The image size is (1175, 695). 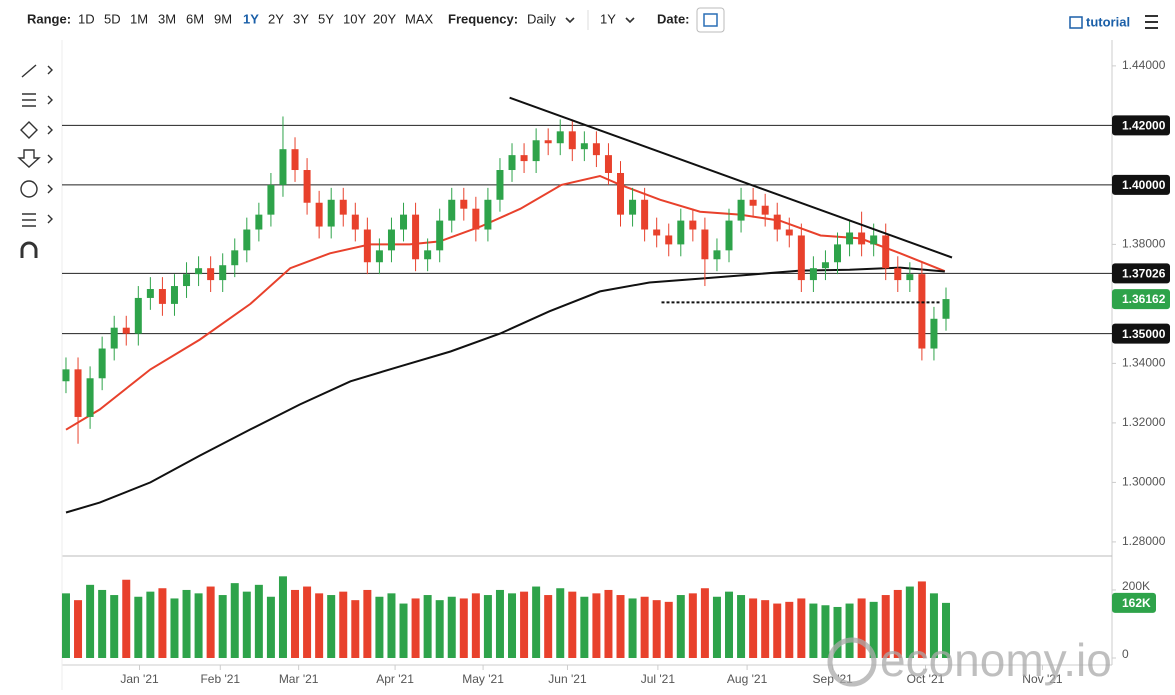 What do you see at coordinates (29, 220) in the screenshot?
I see `measure-tool` at bounding box center [29, 220].